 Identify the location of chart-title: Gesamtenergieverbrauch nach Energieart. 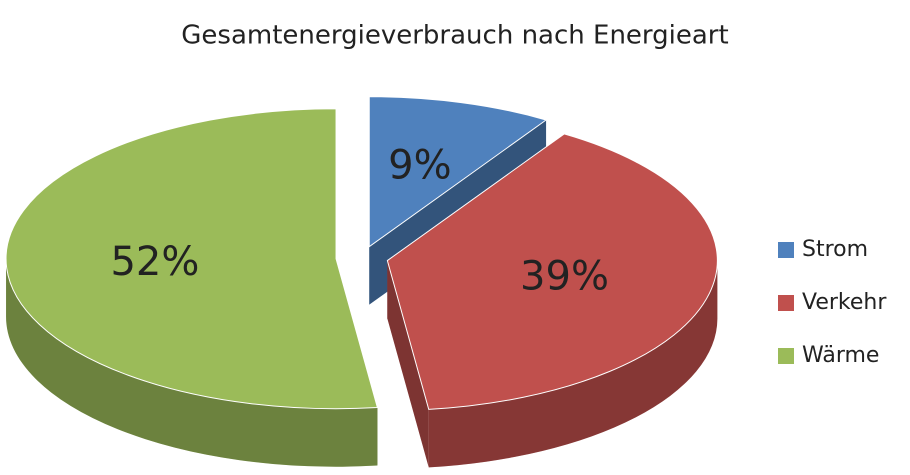
(454, 36).